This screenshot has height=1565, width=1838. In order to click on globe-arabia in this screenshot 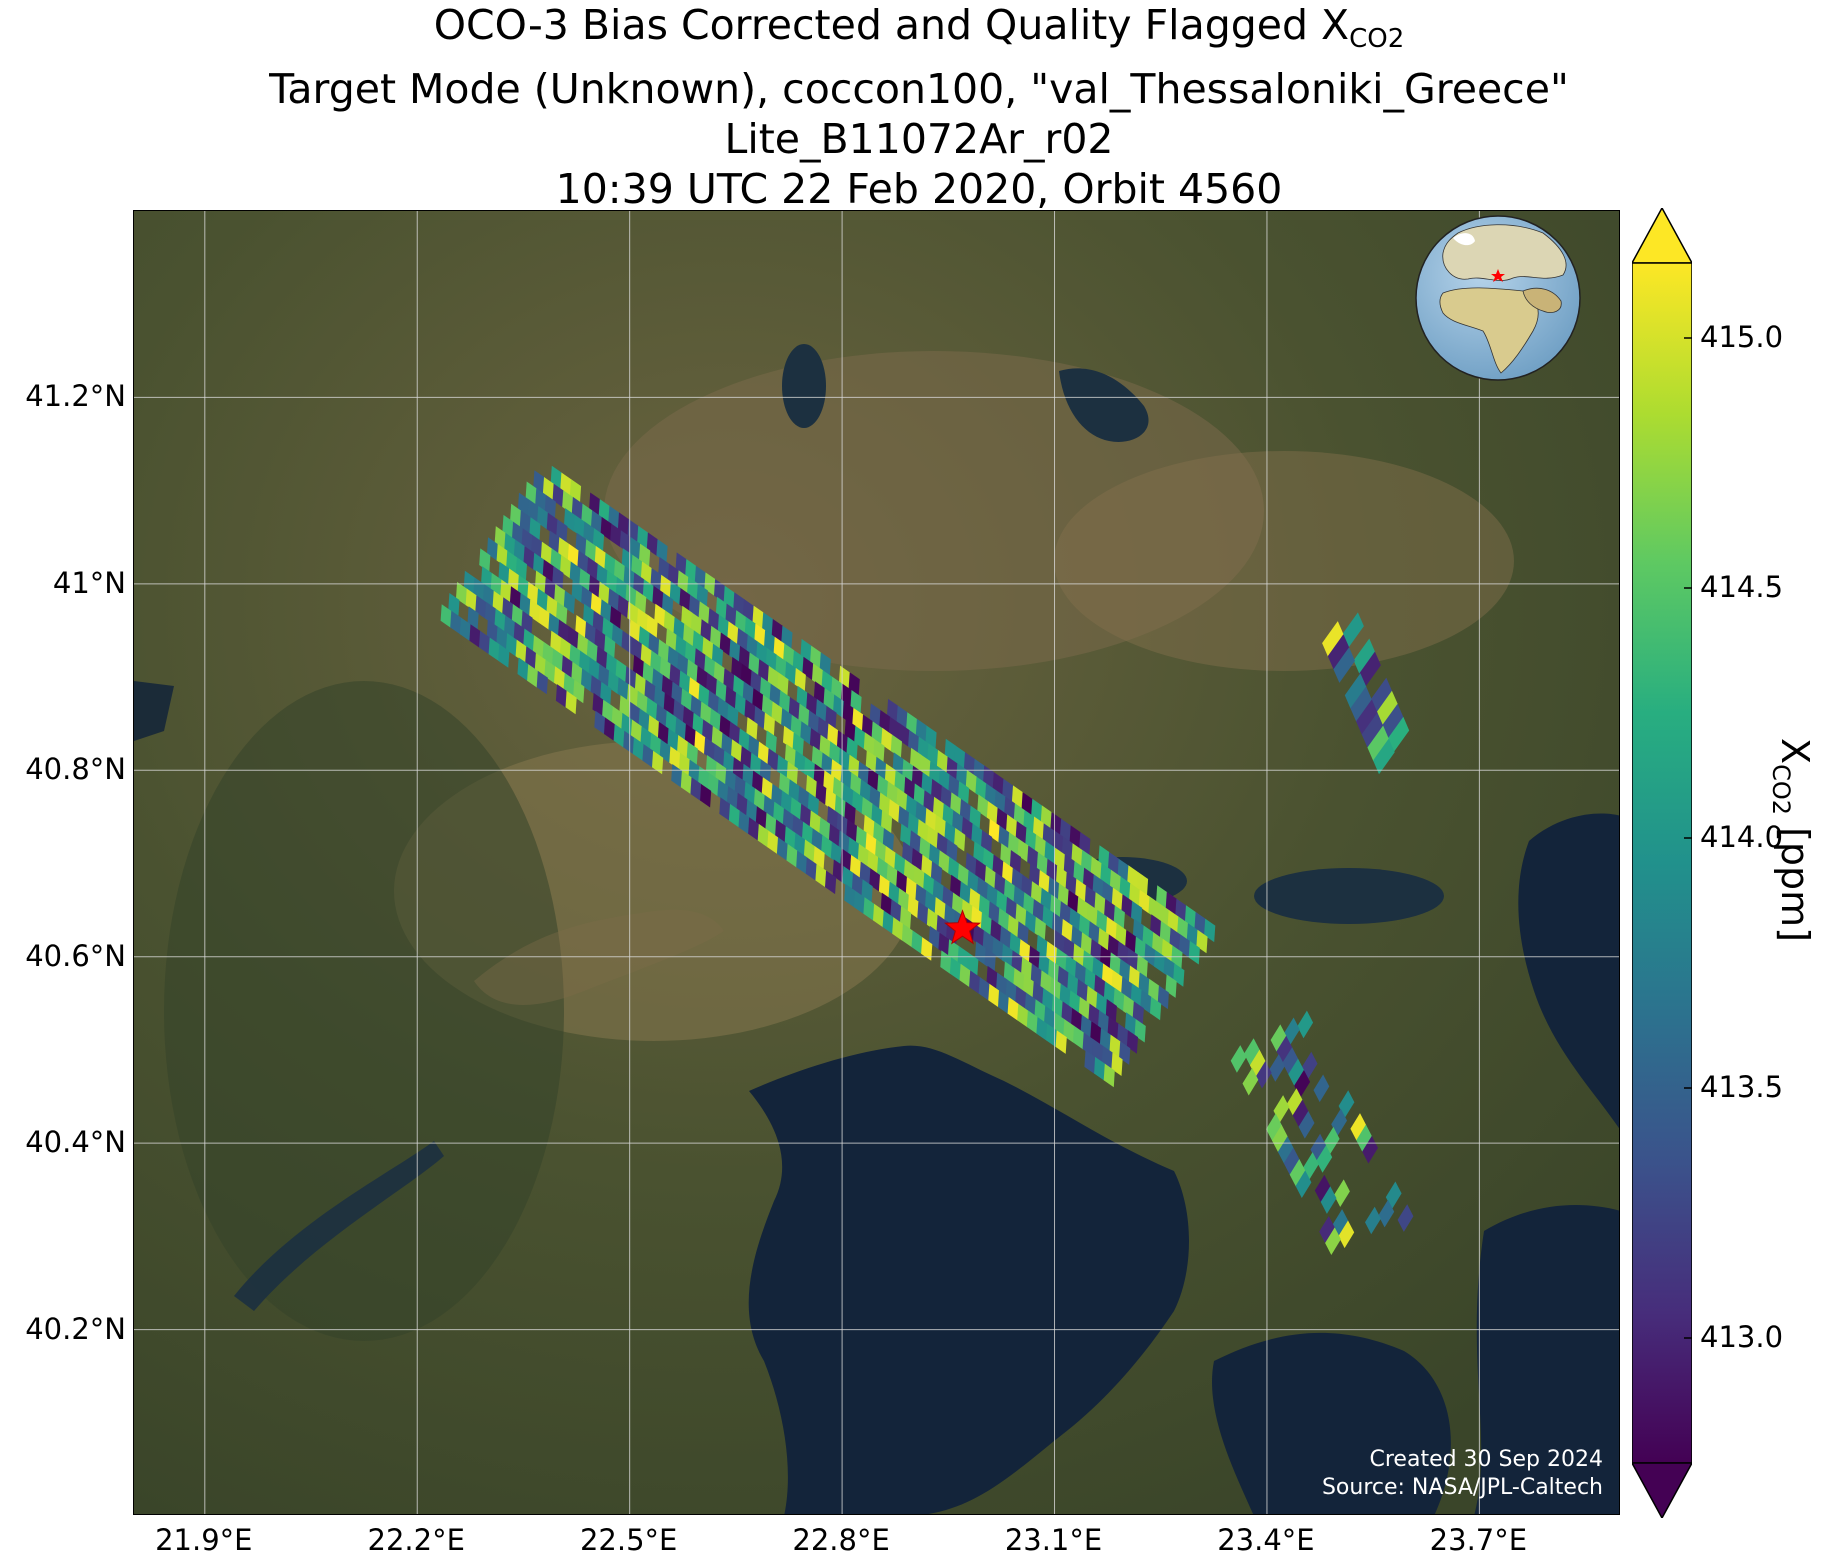, I will do `click(1542, 300)`.